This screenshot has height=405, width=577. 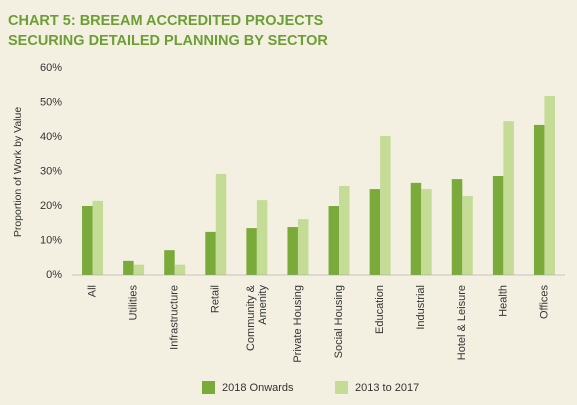 What do you see at coordinates (380, 309) in the screenshot?
I see `x-tick-label: Education` at bounding box center [380, 309].